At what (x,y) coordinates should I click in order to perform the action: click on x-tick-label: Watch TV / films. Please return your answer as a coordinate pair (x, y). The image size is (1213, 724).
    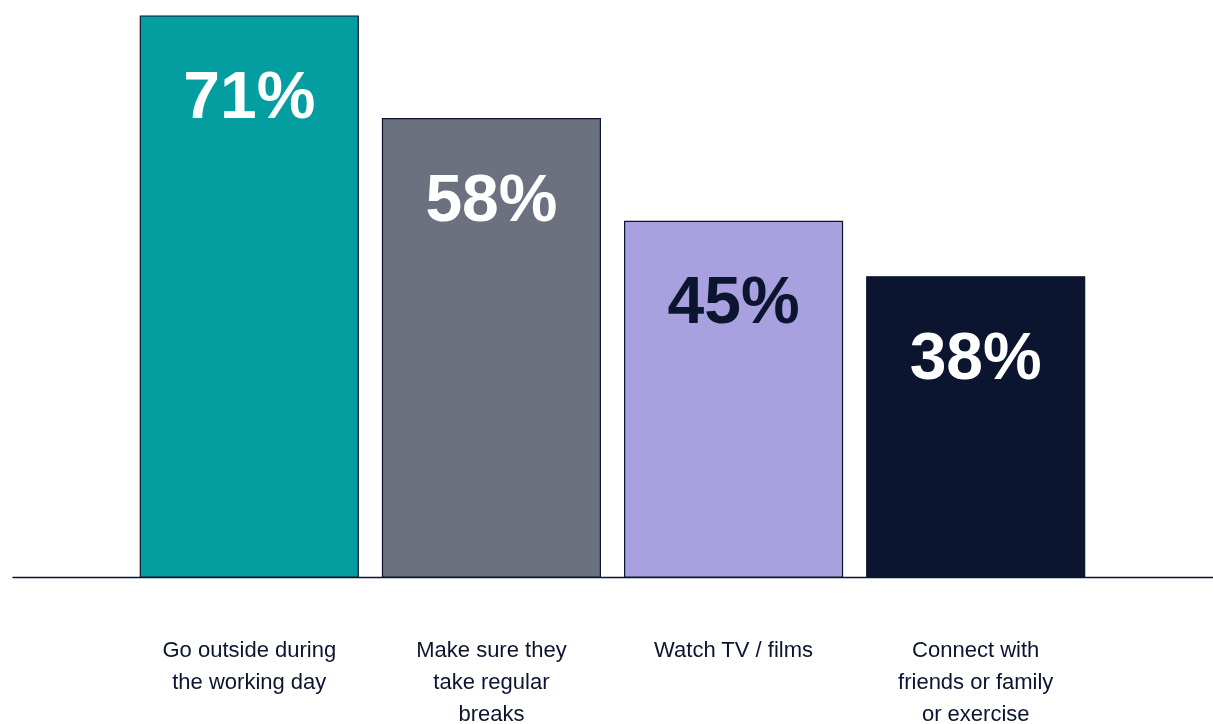
    Looking at the image, I should click on (734, 649).